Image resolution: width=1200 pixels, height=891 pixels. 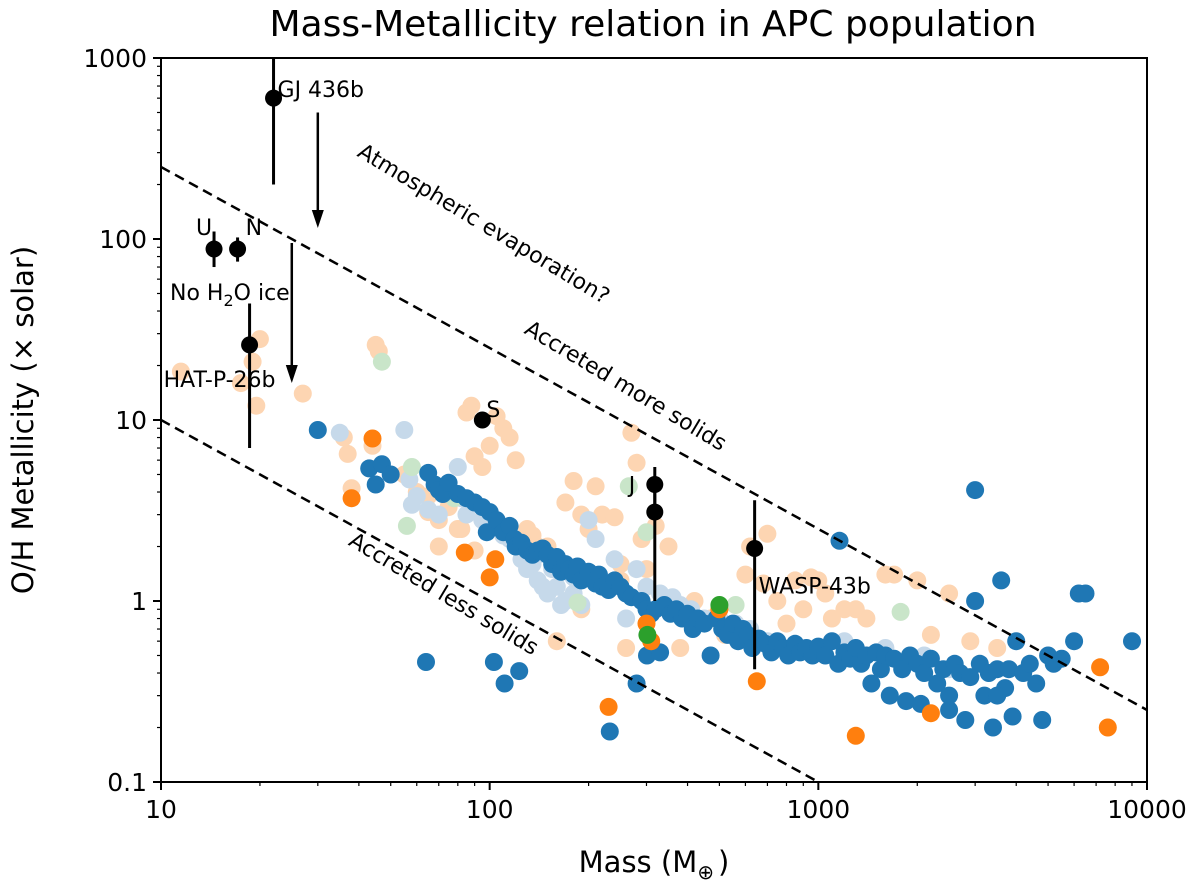 I want to click on y-tick-label: 0.1, so click(x=127, y=782).